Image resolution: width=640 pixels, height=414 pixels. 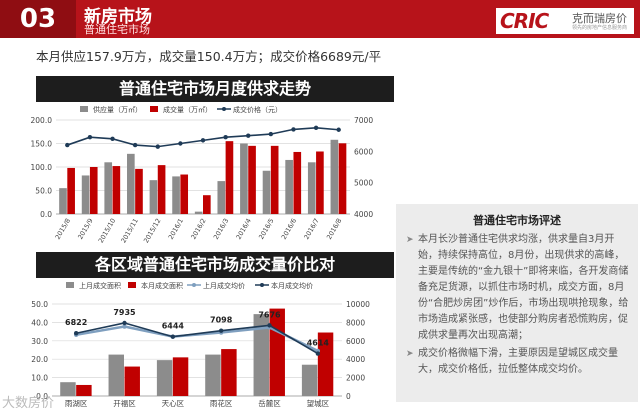 What do you see at coordinates (42, 167) in the screenshot?
I see `y-tick-left: 100.0` at bounding box center [42, 167].